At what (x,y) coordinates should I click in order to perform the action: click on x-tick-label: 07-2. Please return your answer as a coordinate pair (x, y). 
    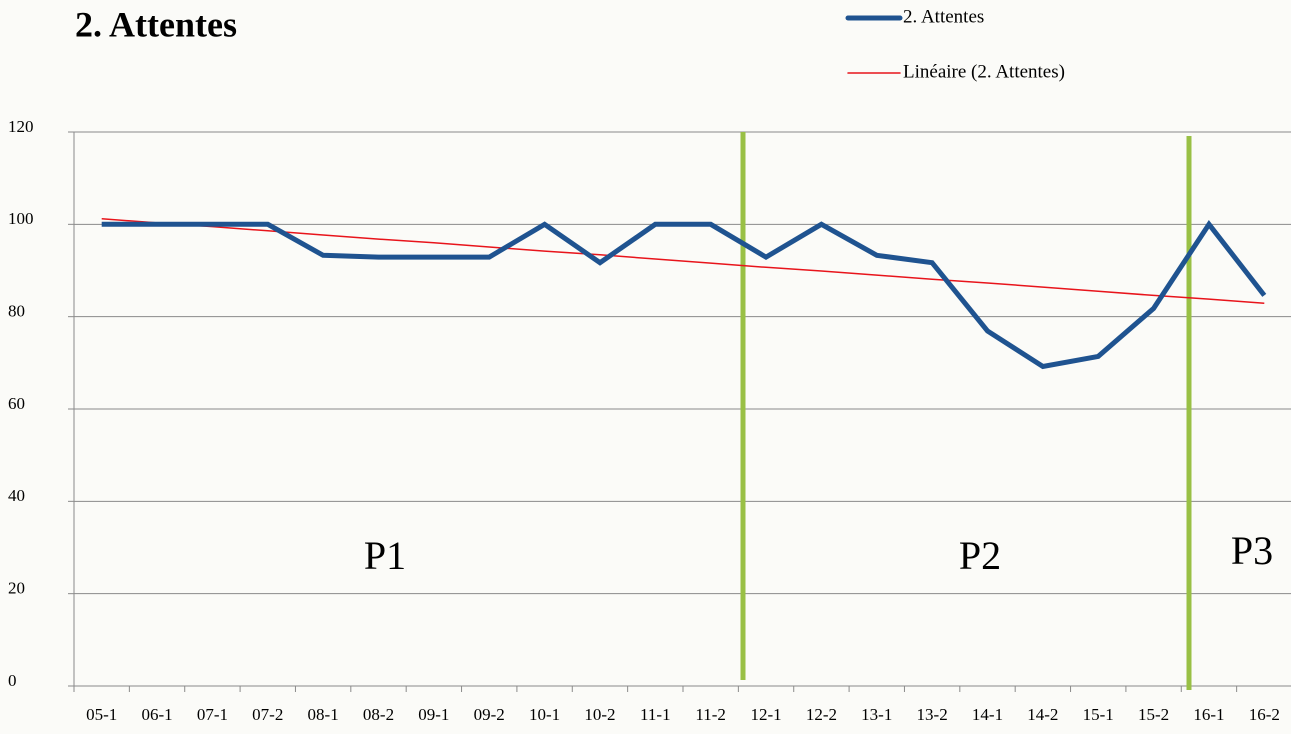
    Looking at the image, I should click on (267, 714).